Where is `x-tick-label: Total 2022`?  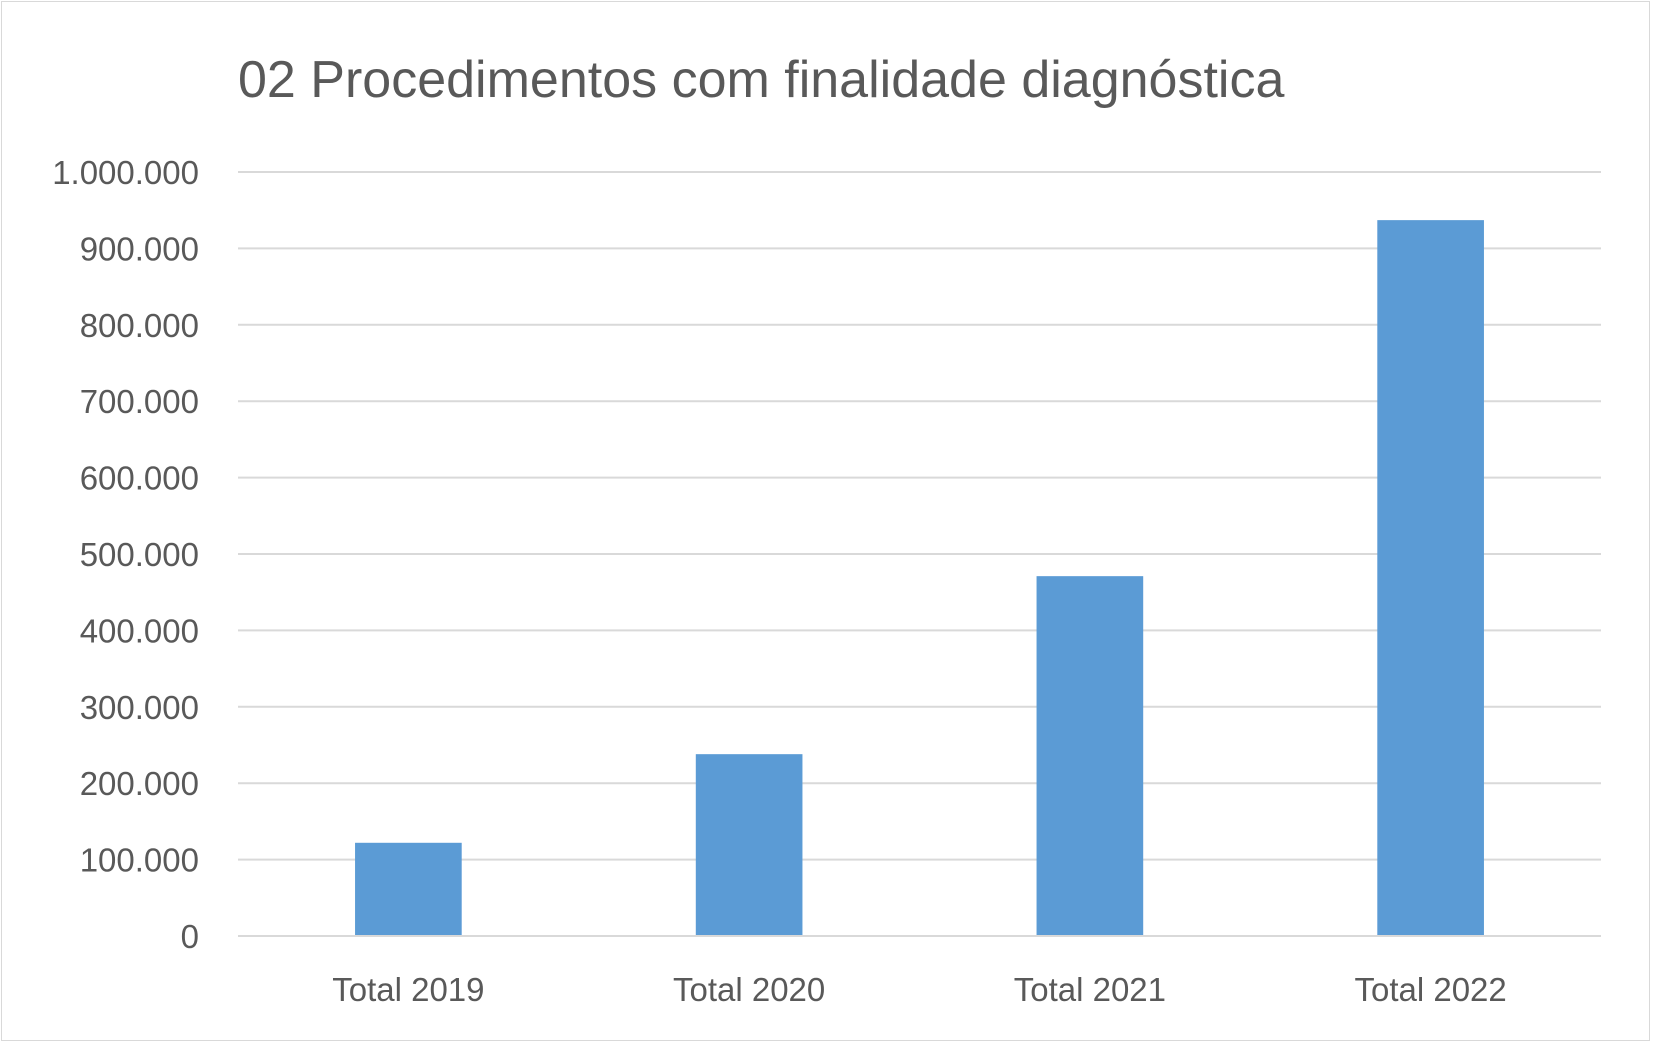
x-tick-label: Total 2022 is located at coordinates (1430, 989).